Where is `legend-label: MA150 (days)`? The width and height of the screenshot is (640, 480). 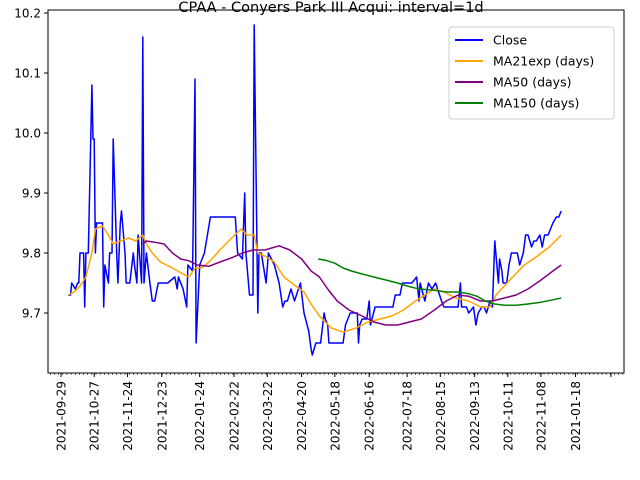
legend-label: MA150 (days) is located at coordinates (536, 103).